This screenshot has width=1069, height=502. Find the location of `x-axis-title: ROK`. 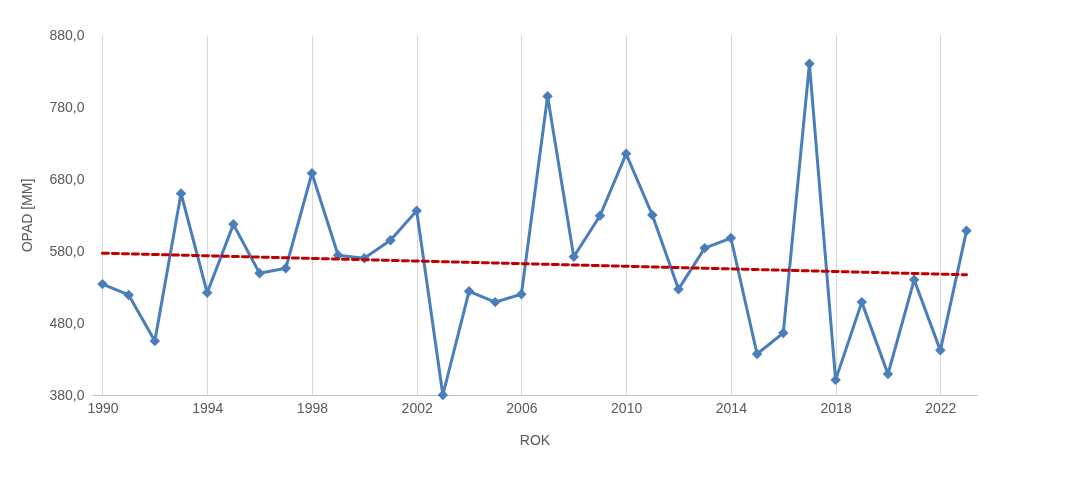

x-axis-title: ROK is located at coordinates (535, 439).